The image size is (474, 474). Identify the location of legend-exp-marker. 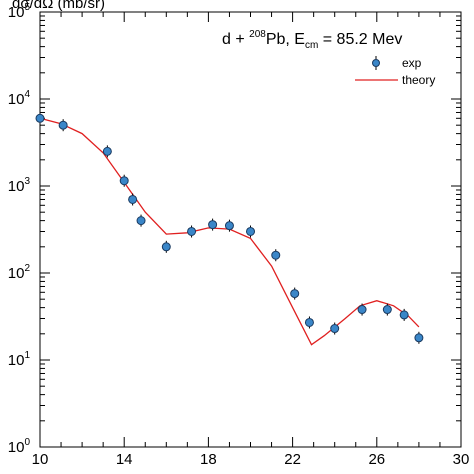
(376, 63).